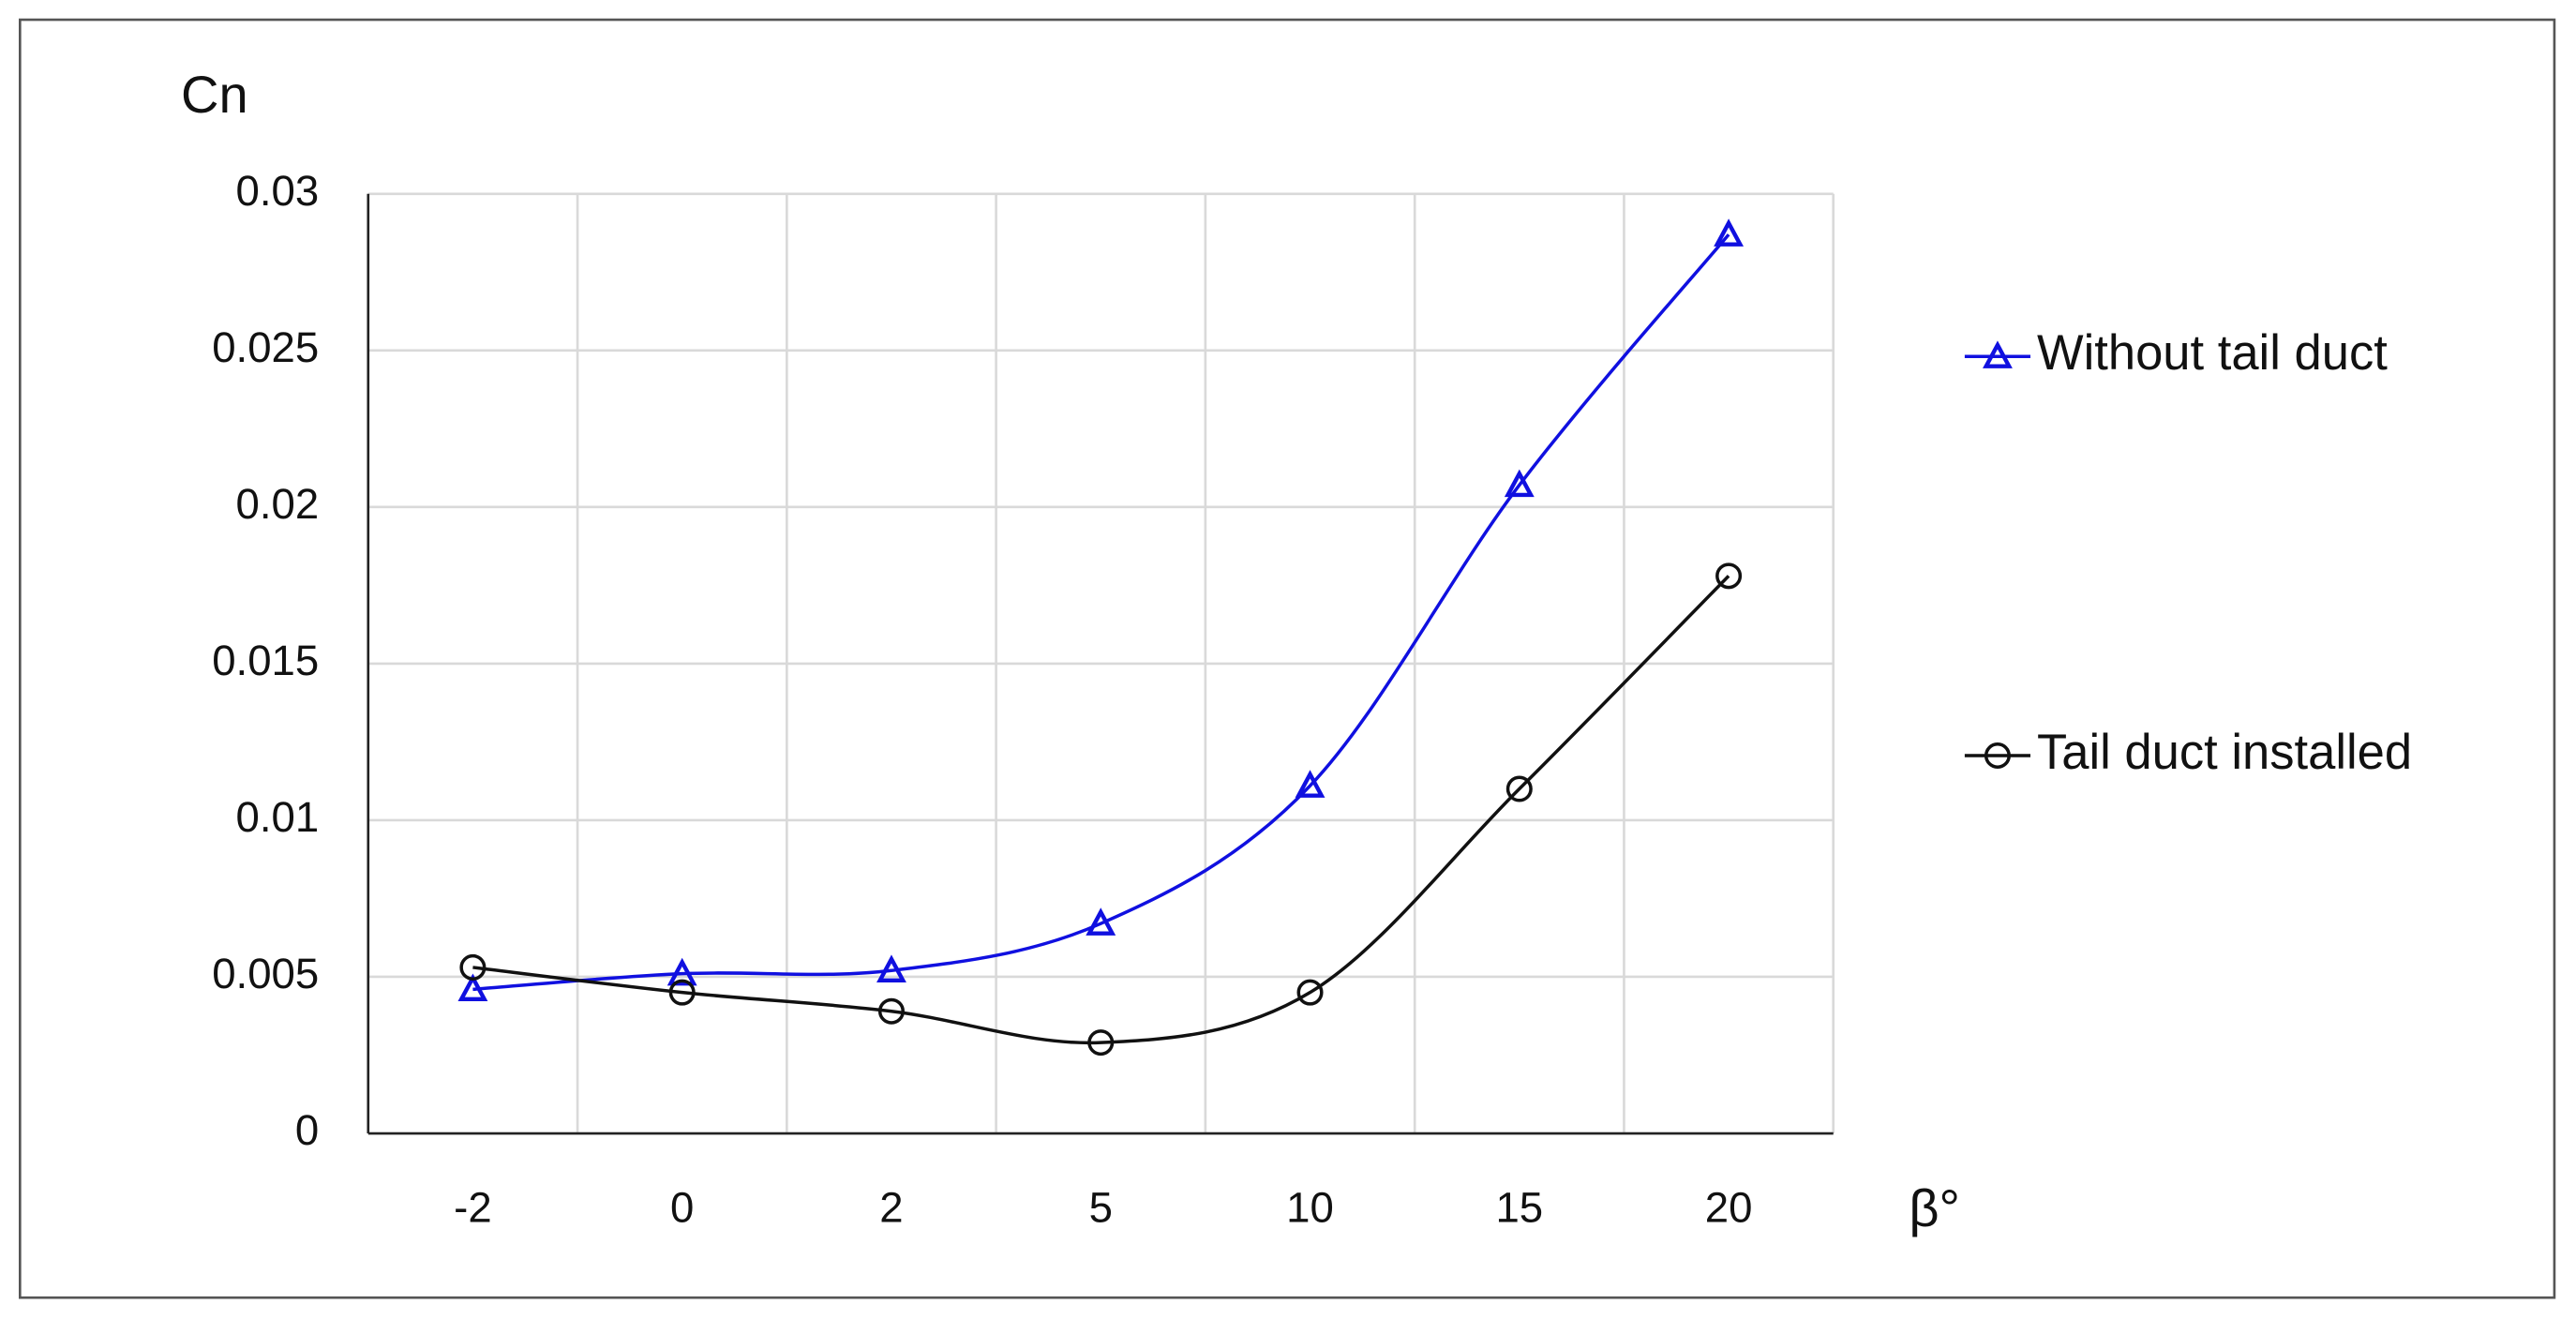 Image resolution: width=2576 pixels, height=1319 pixels. Describe the element at coordinates (473, 1207) in the screenshot. I see `x-tick-label: -2` at that location.